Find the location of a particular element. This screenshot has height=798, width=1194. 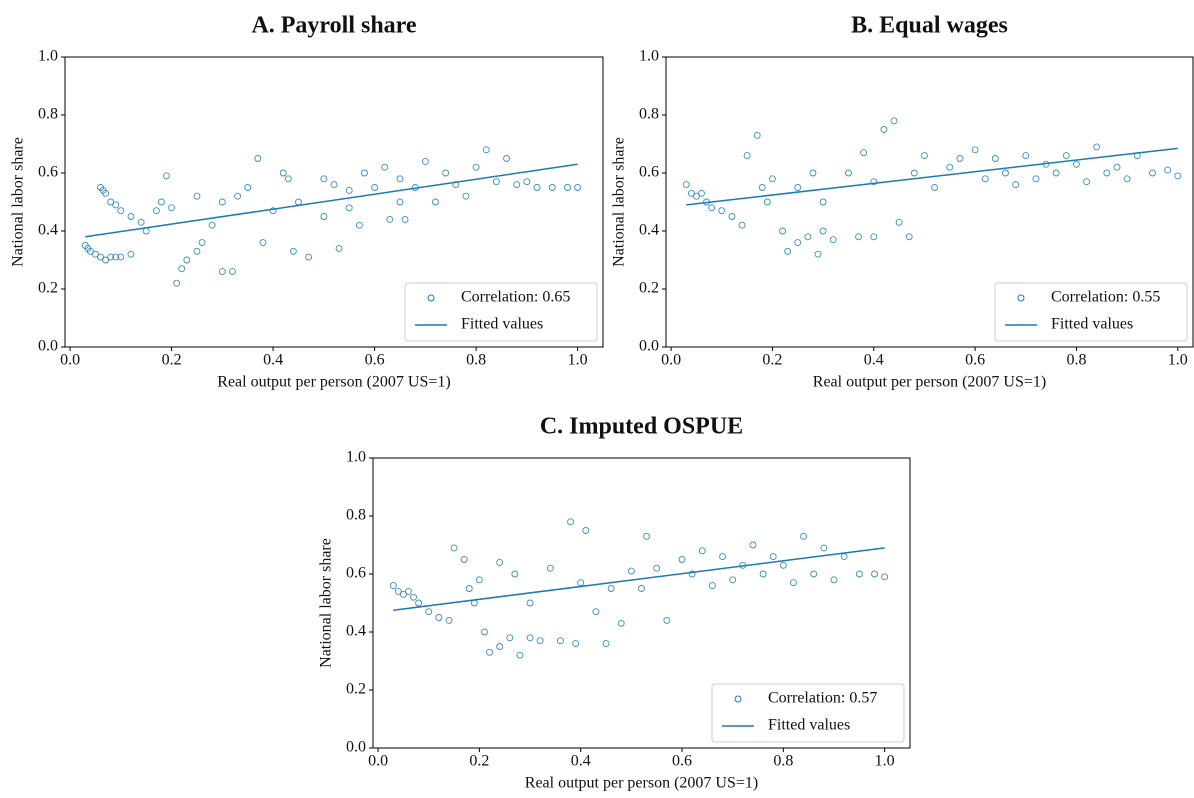

y-tick-label: 0.4 is located at coordinates (649, 230).